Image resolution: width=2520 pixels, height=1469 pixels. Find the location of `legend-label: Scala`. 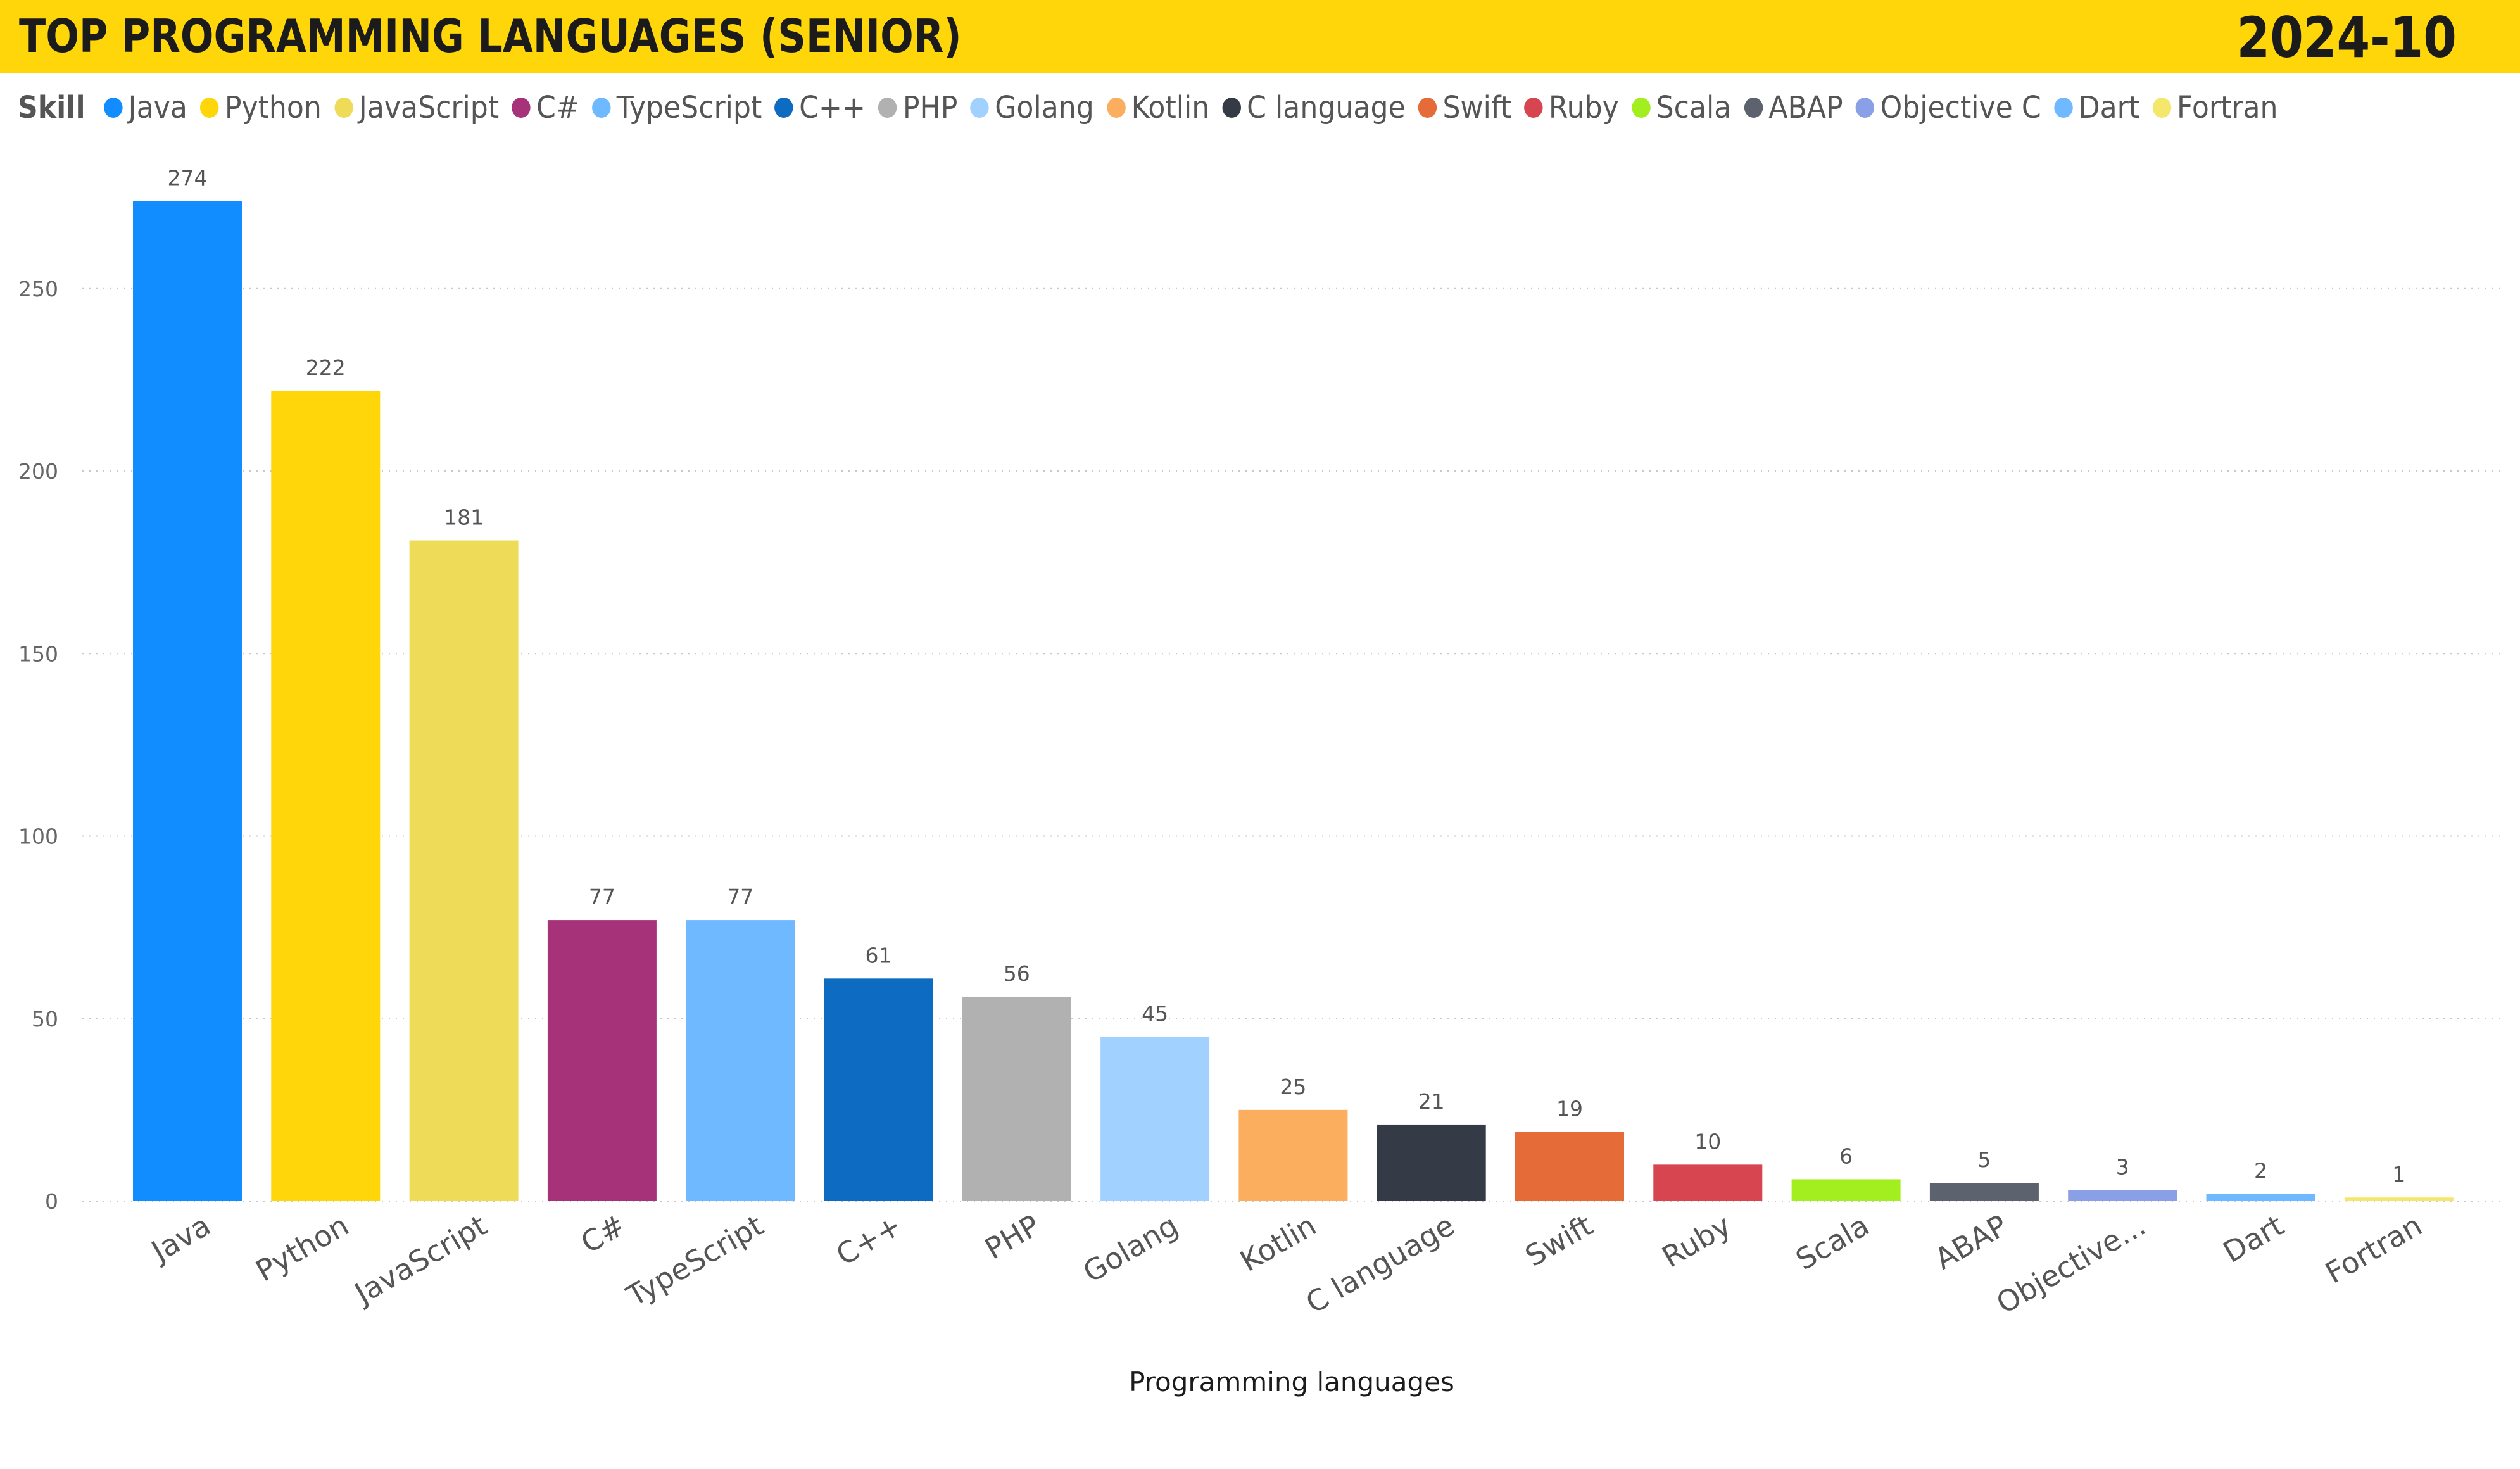

legend-label: Scala is located at coordinates (1694, 107).